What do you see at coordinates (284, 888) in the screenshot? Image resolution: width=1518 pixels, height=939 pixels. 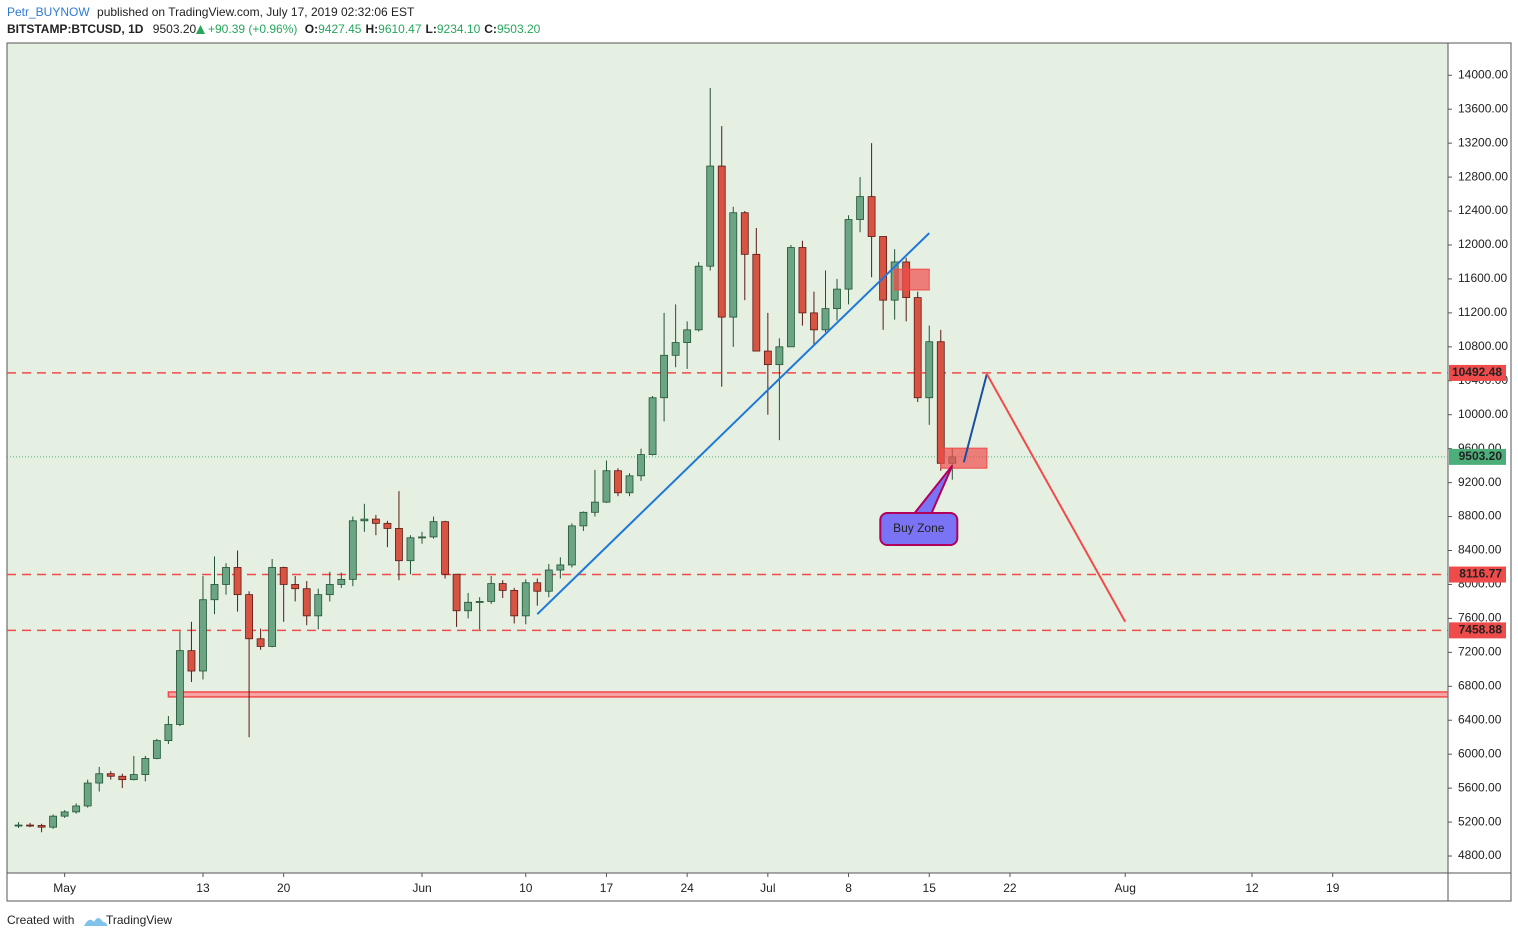 I see `x-tick-label: 20` at bounding box center [284, 888].